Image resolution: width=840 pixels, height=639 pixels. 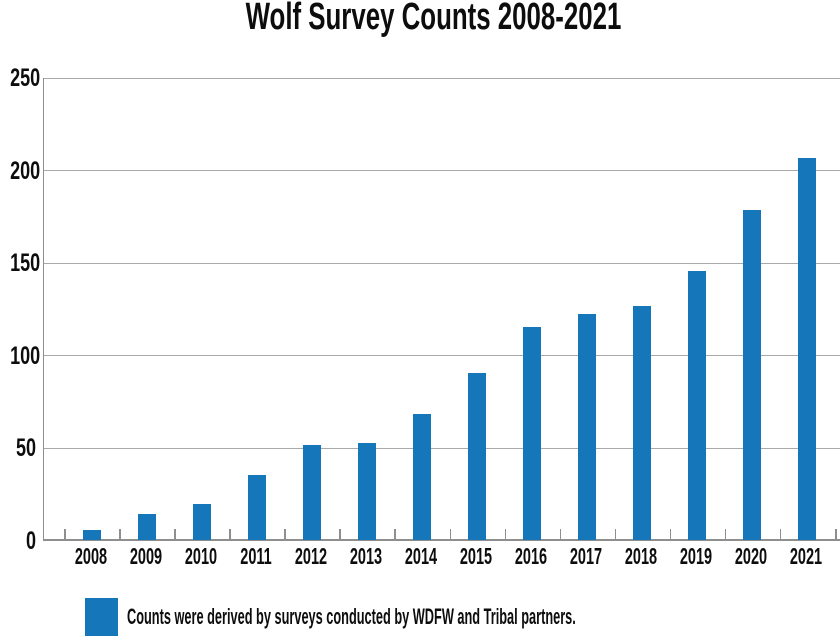 I want to click on y-axis-labels: 0 50 100 150 200 250, so click(x=20, y=309).